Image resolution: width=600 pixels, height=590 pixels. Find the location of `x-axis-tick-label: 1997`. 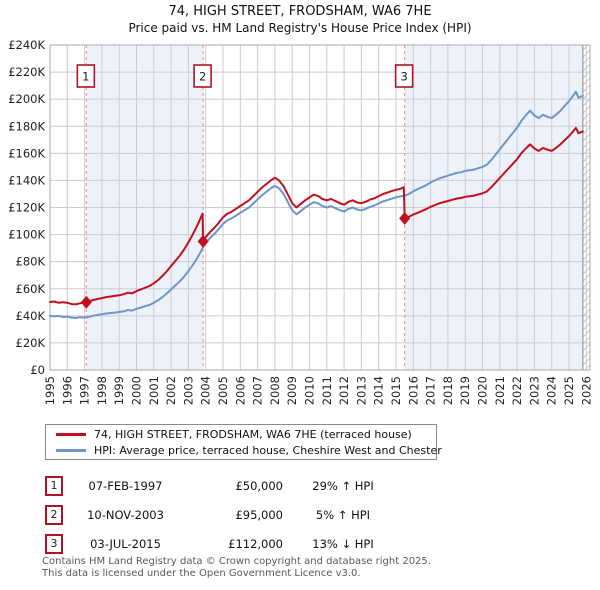

x-axis-tick-label: 1997 is located at coordinates (85, 390).